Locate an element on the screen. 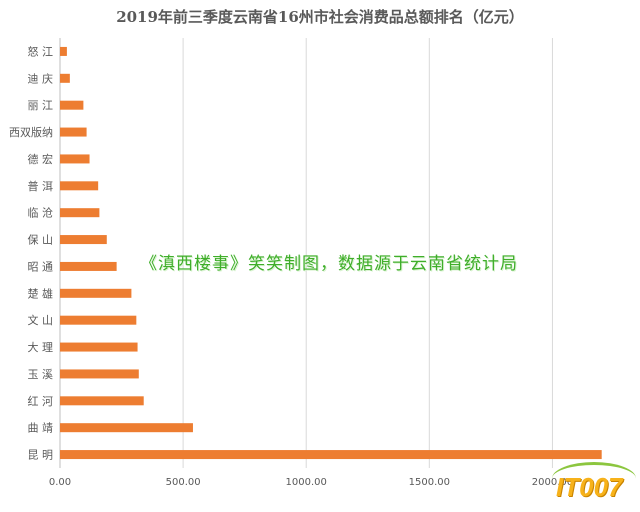 This screenshot has width=640, height=512. category-label: 玉 溪 is located at coordinates (41, 374).